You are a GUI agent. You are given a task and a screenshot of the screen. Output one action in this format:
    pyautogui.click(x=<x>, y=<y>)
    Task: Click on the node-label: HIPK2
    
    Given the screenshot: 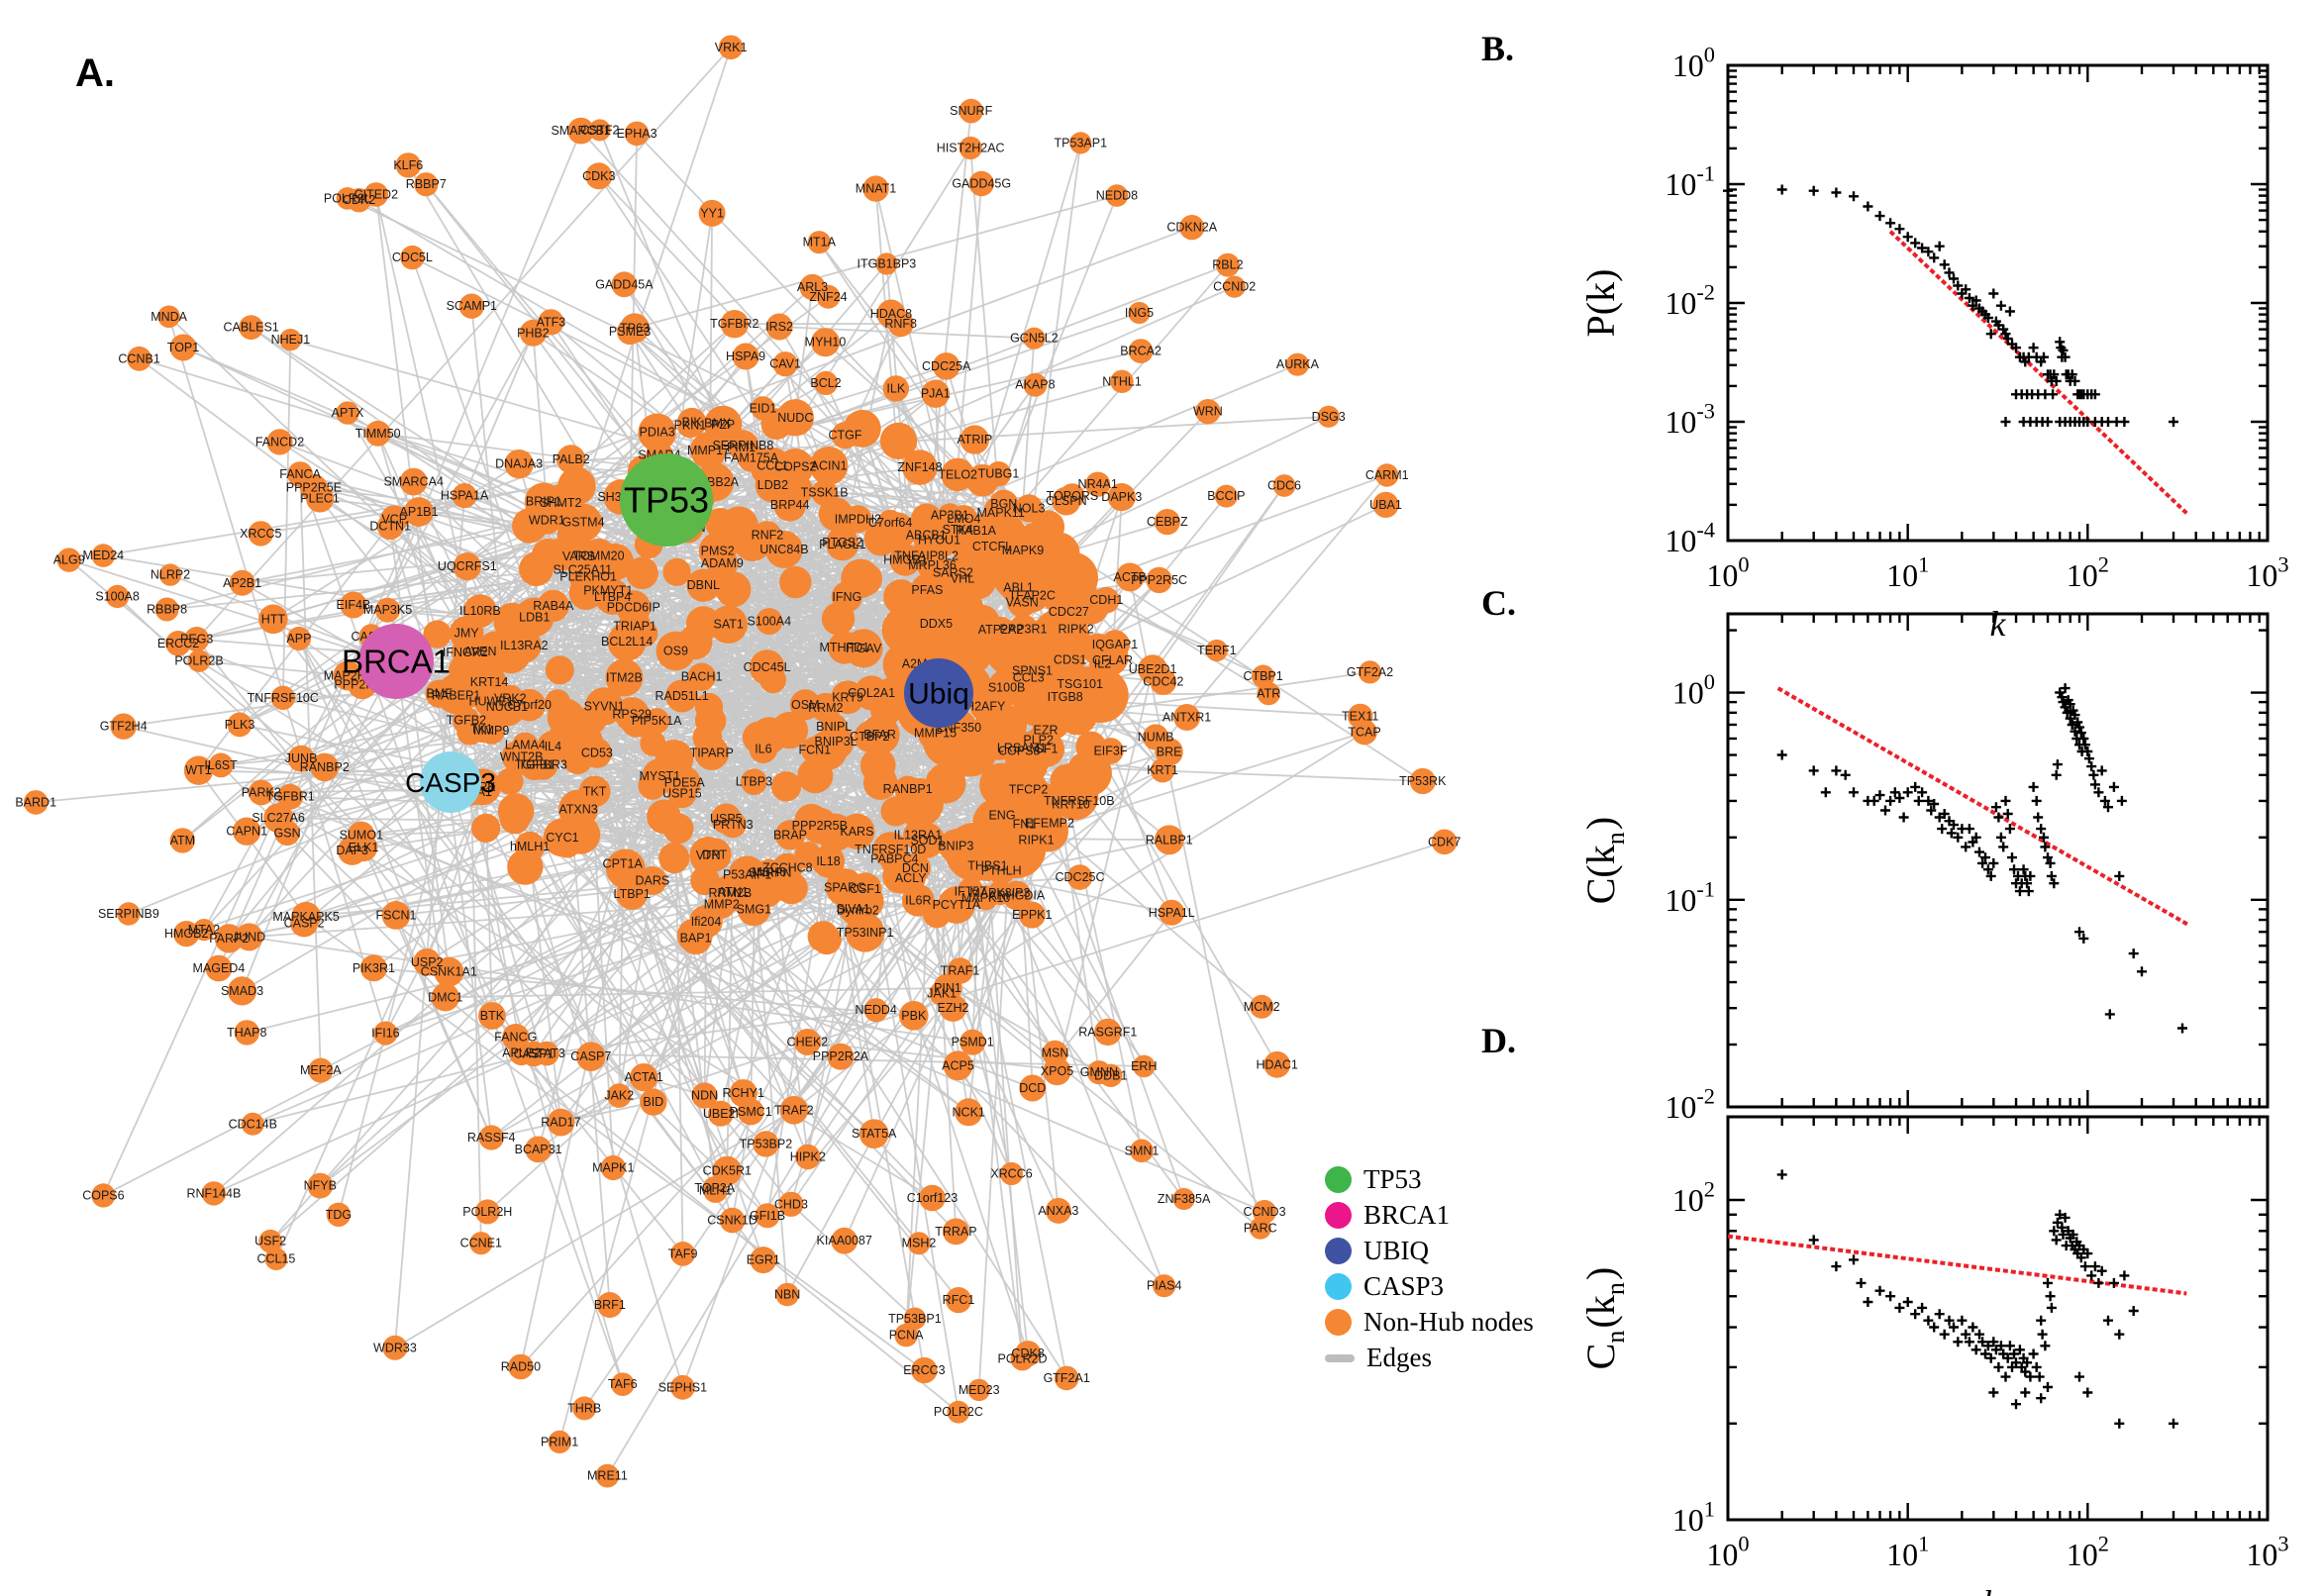 What is the action you would take?
    pyautogui.click(x=808, y=1157)
    